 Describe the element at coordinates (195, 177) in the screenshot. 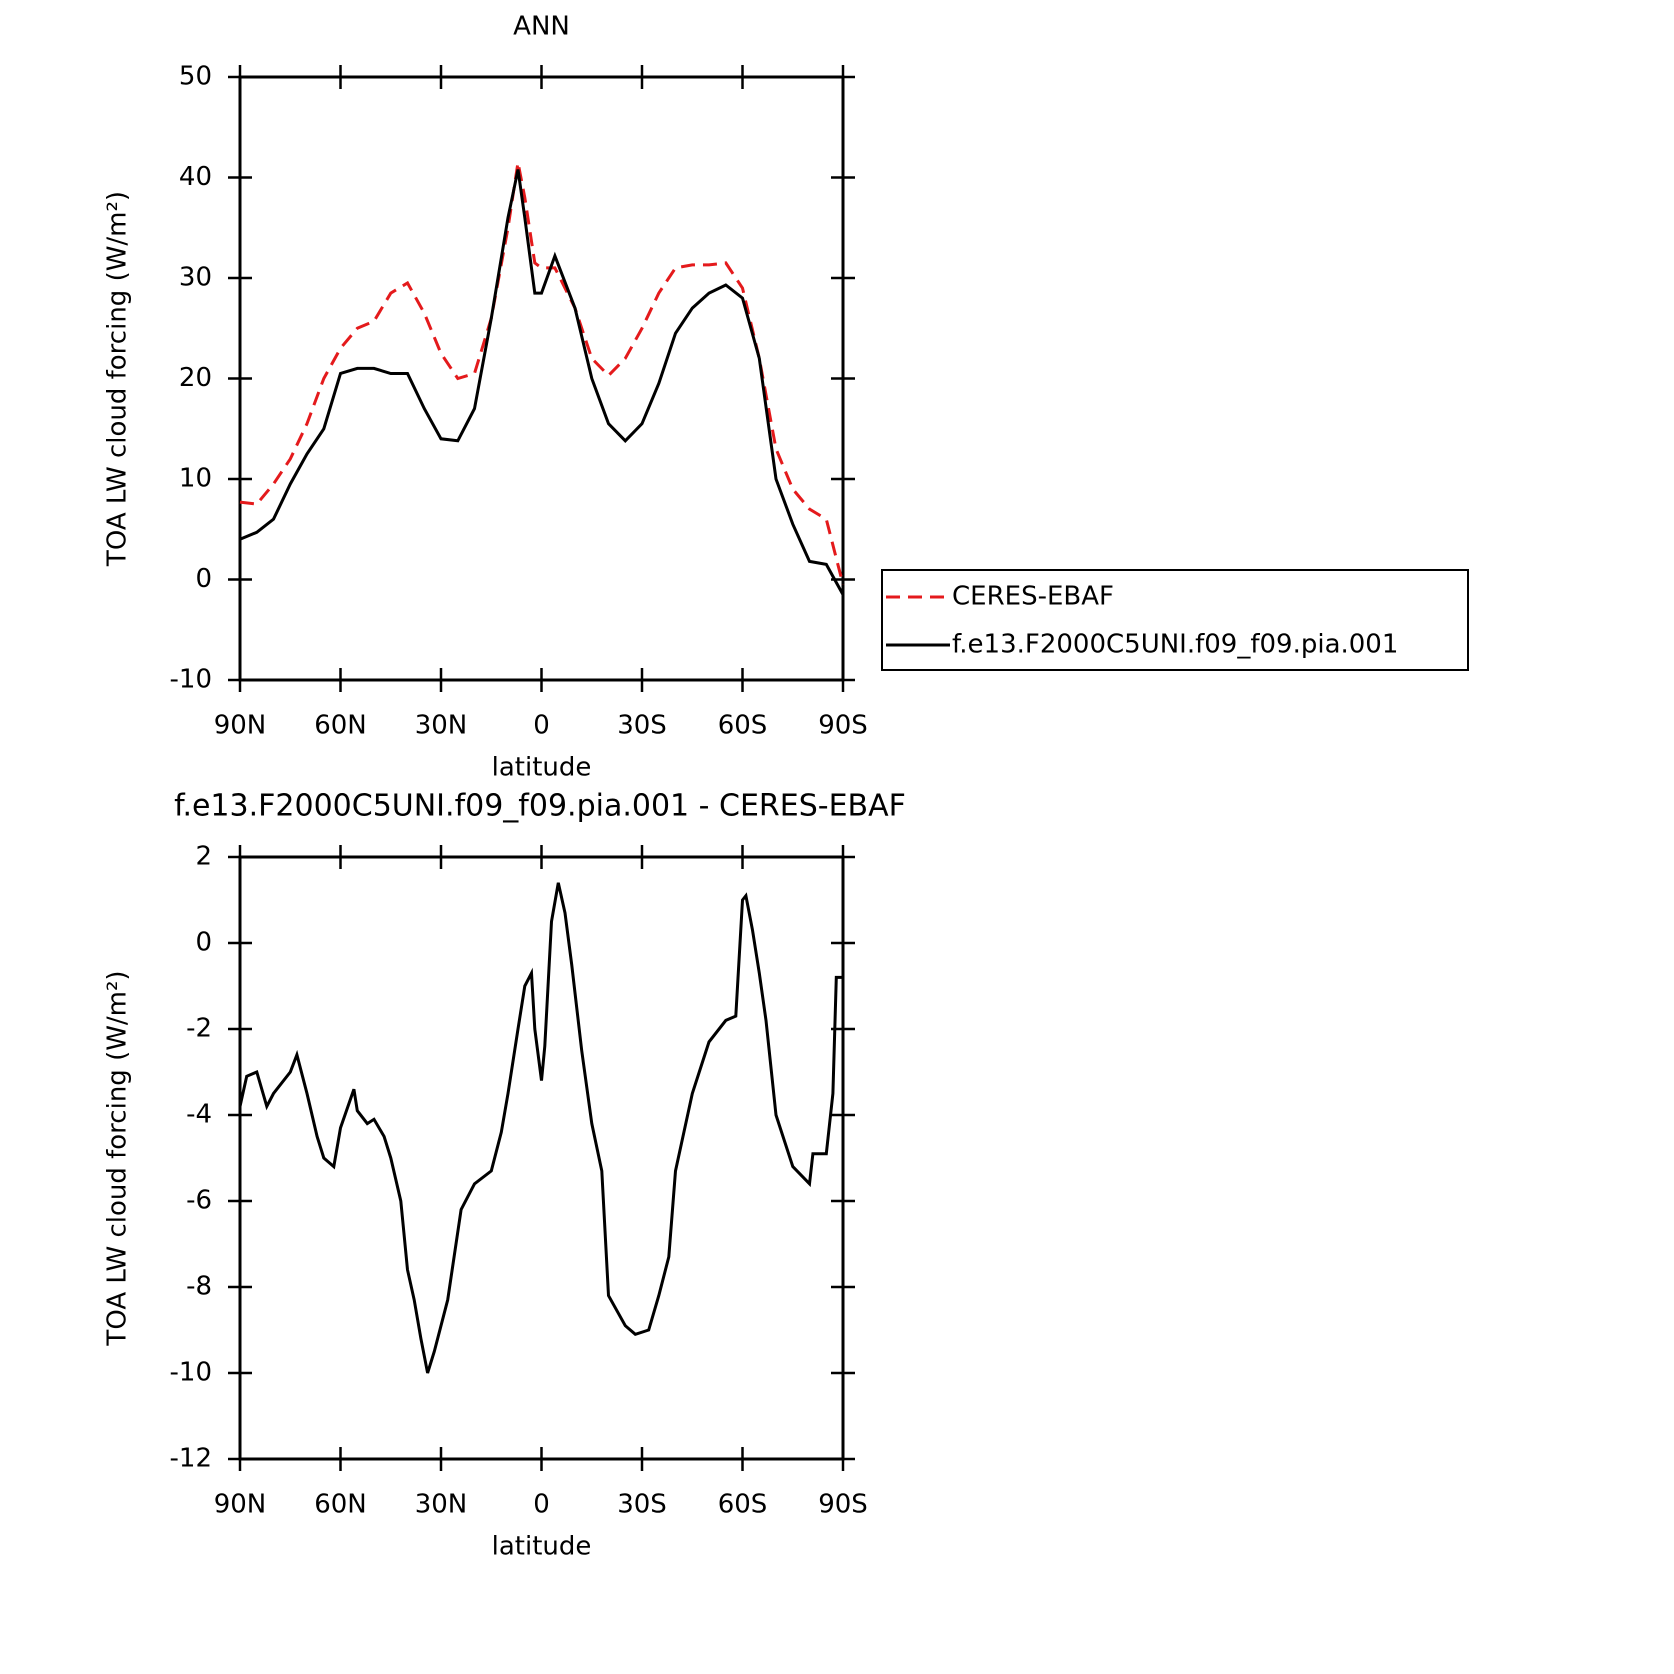

I see `y-tick-label: 40` at that location.